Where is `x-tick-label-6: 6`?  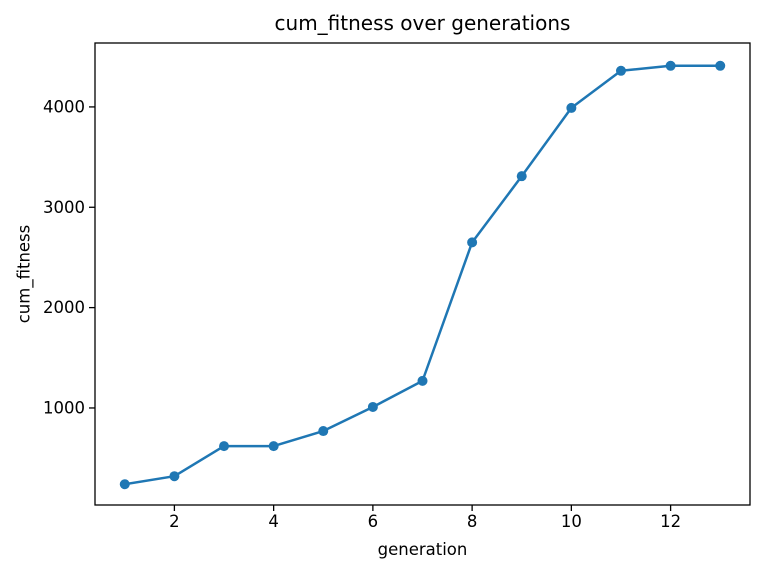 x-tick-label-6: 6 is located at coordinates (373, 521).